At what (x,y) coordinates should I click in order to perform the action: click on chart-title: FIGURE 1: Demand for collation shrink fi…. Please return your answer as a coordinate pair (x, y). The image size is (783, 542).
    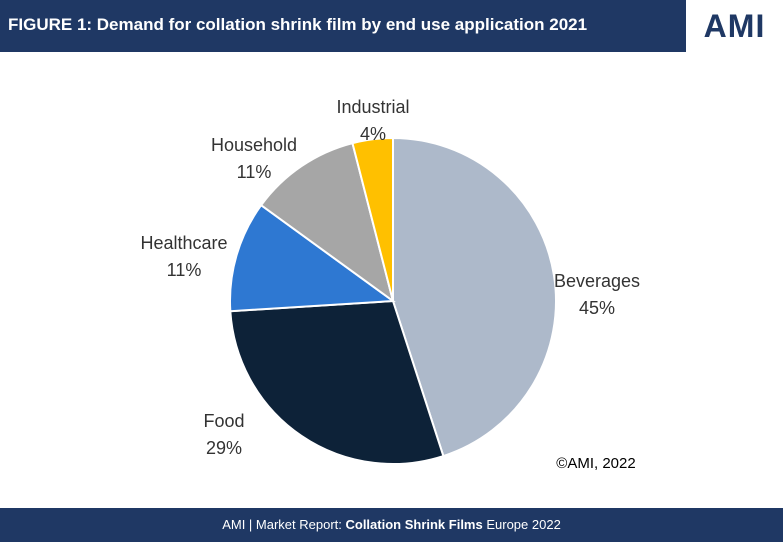
    Looking at the image, I should click on (298, 24).